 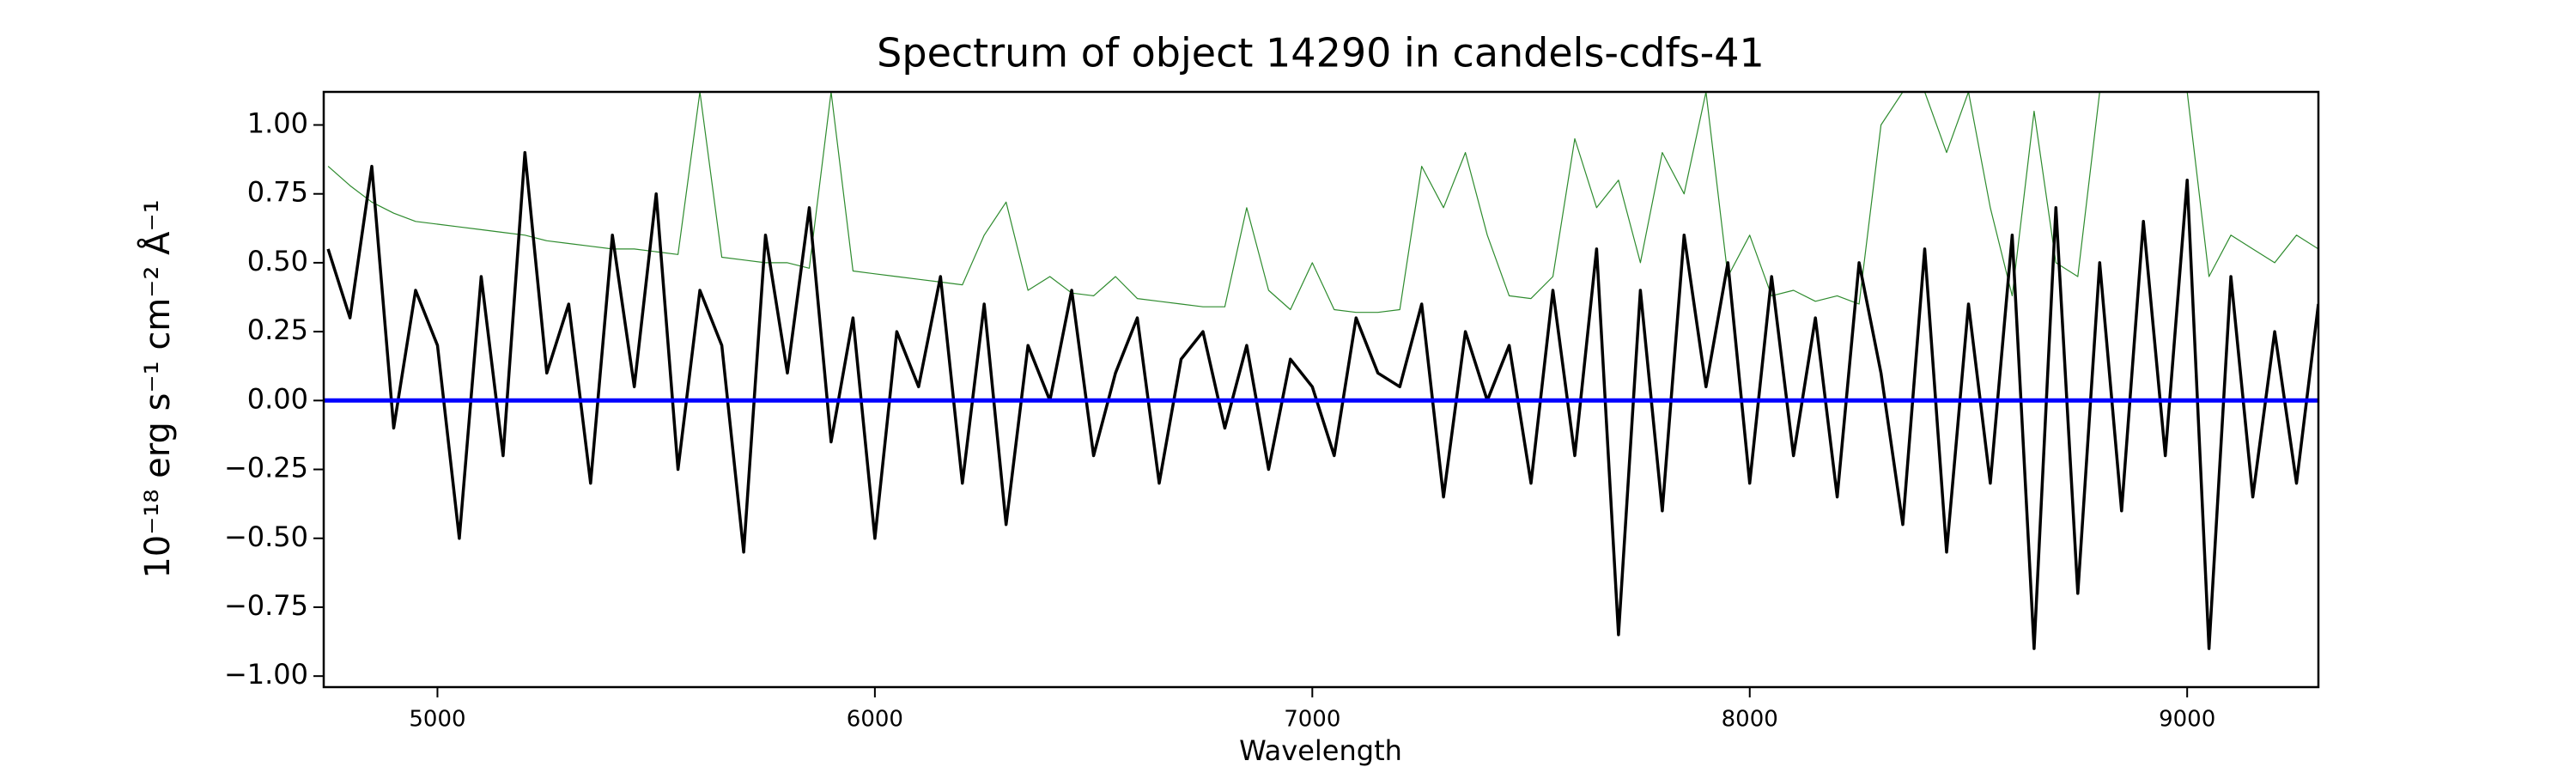 I want to click on x-tick-label: 9000, so click(x=2187, y=720).